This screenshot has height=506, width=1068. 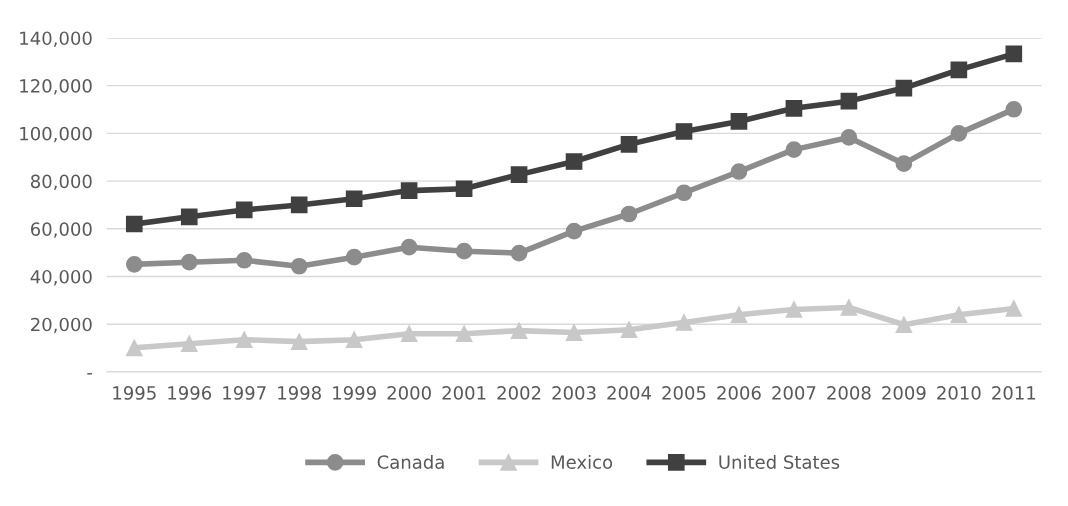 I want to click on x-tick-label: 2005, so click(x=684, y=393).